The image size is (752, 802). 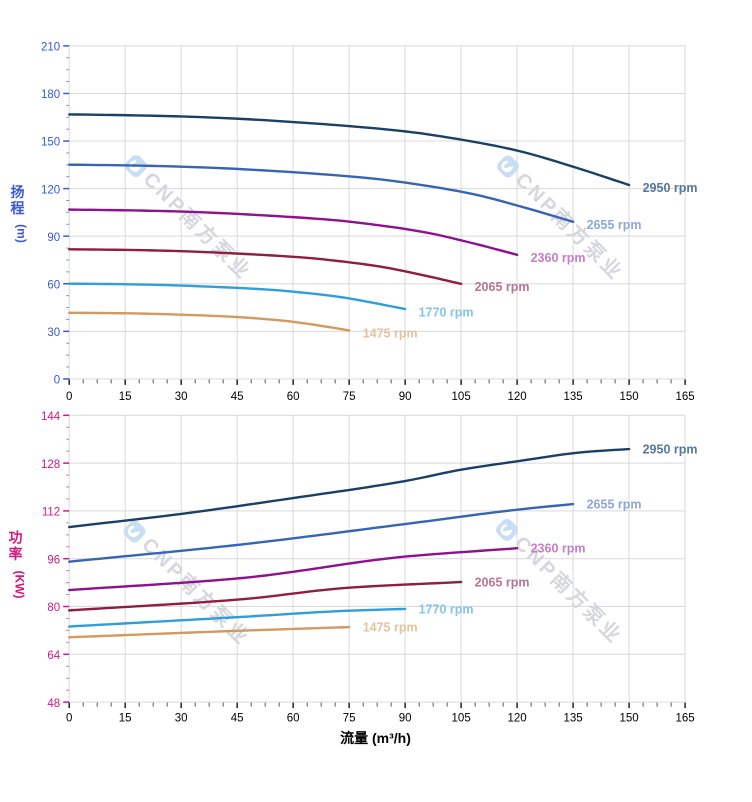 I want to click on svg-text: 180, so click(x=50, y=95).